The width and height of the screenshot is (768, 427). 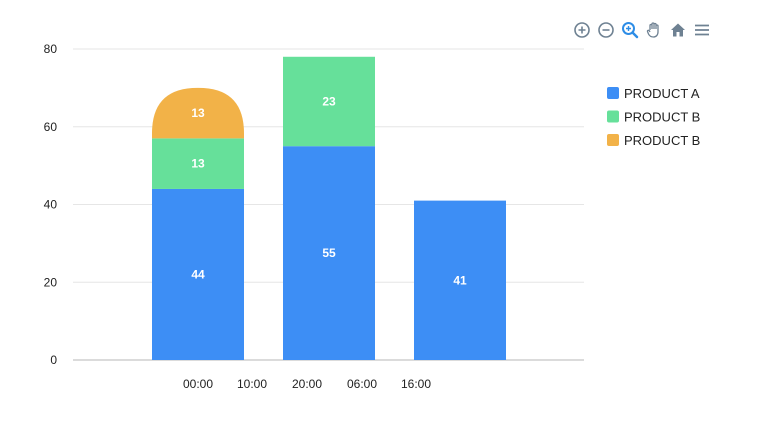 I want to click on menu-icon, so click(x=702, y=30).